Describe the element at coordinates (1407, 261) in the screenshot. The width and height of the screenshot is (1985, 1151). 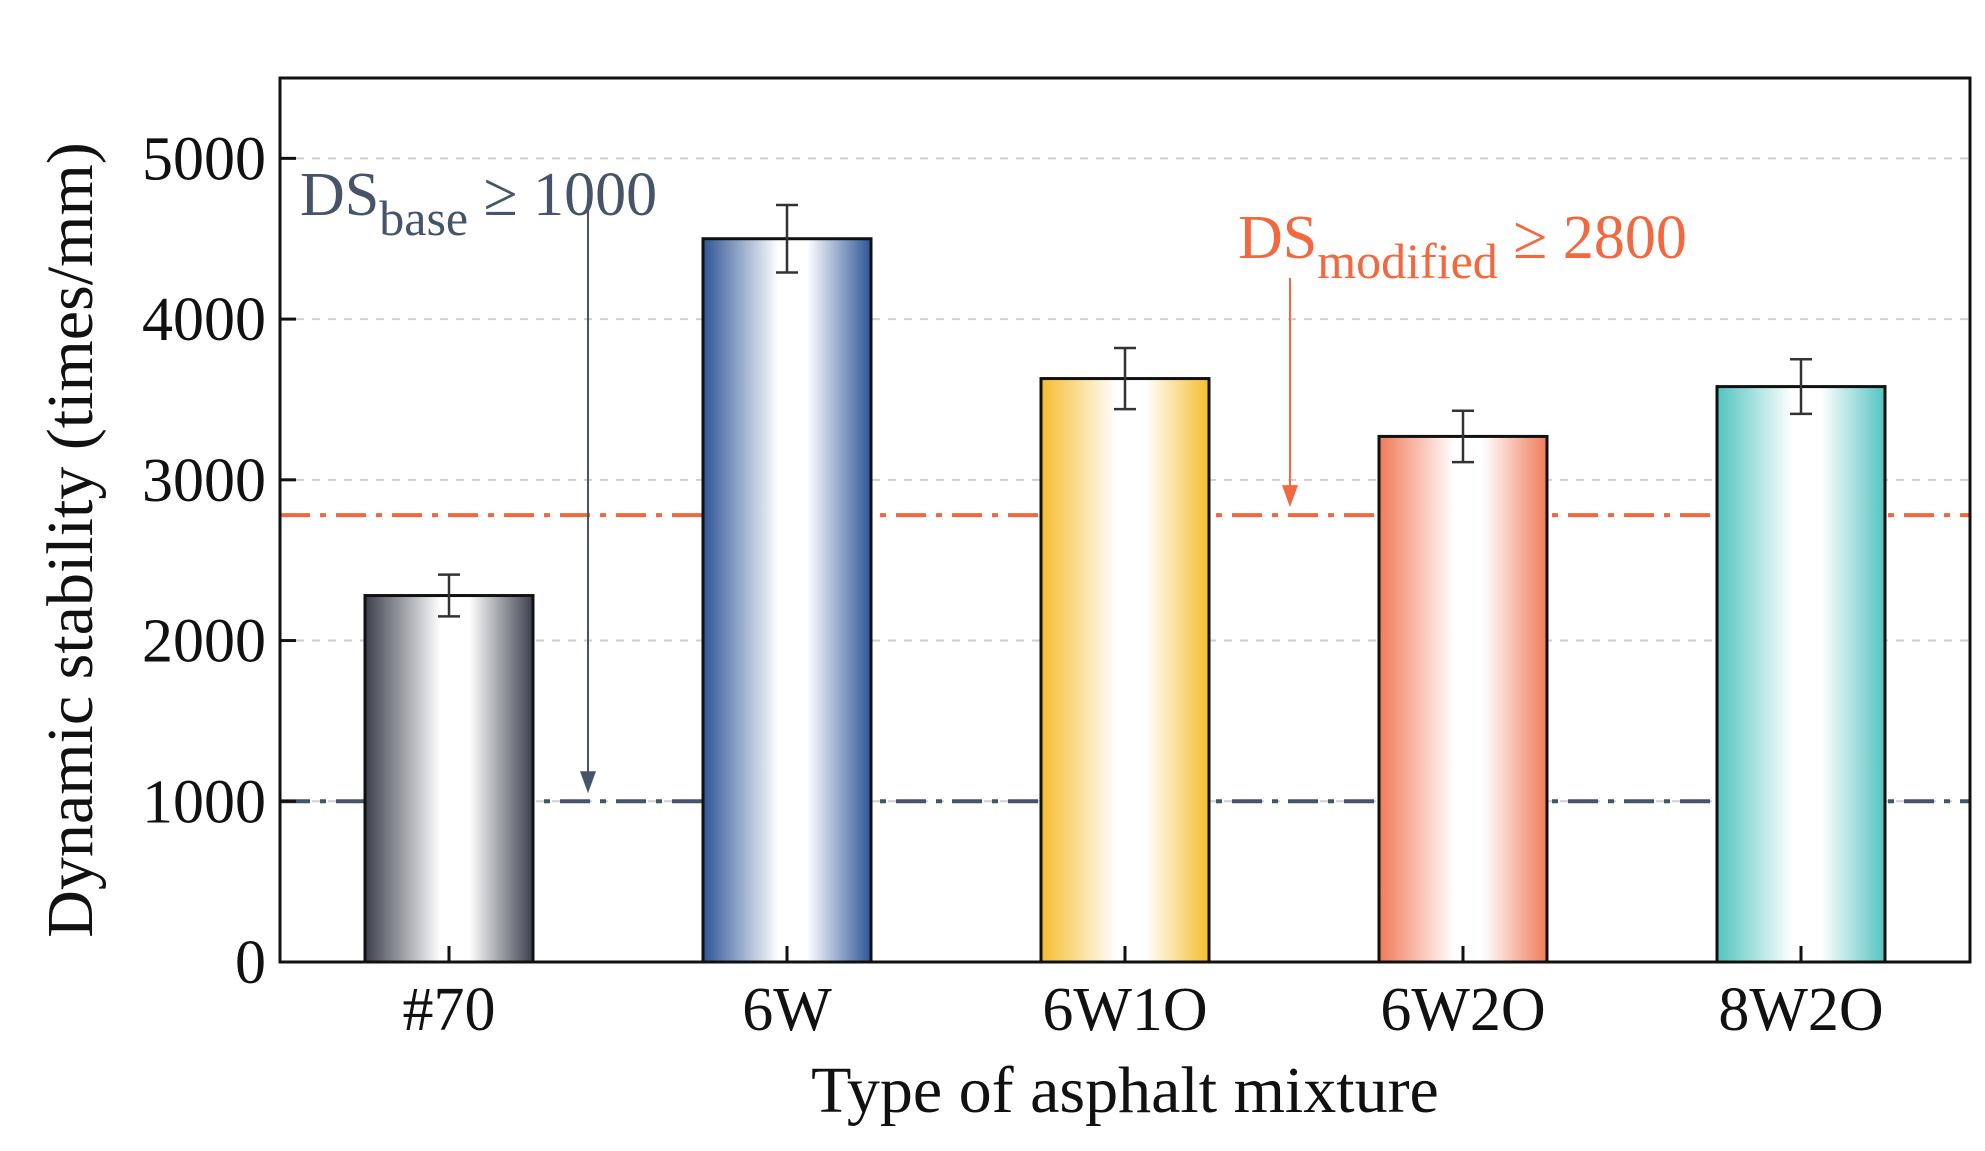
I see `reference-label-sub: modified` at that location.